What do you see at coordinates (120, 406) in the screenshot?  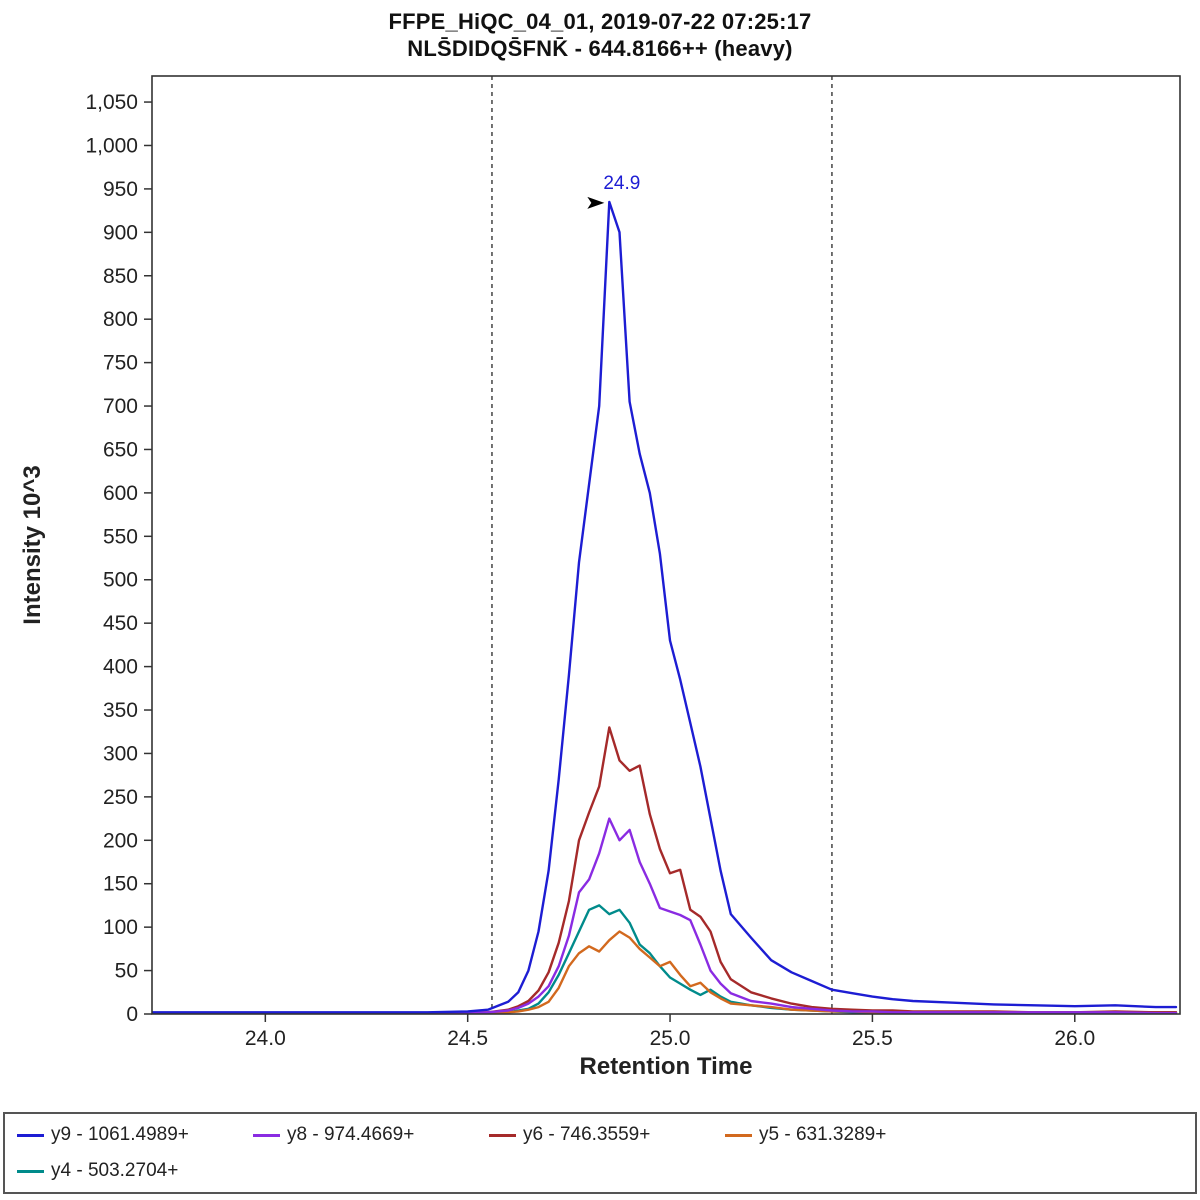 I see `y-tick-label: 700` at bounding box center [120, 406].